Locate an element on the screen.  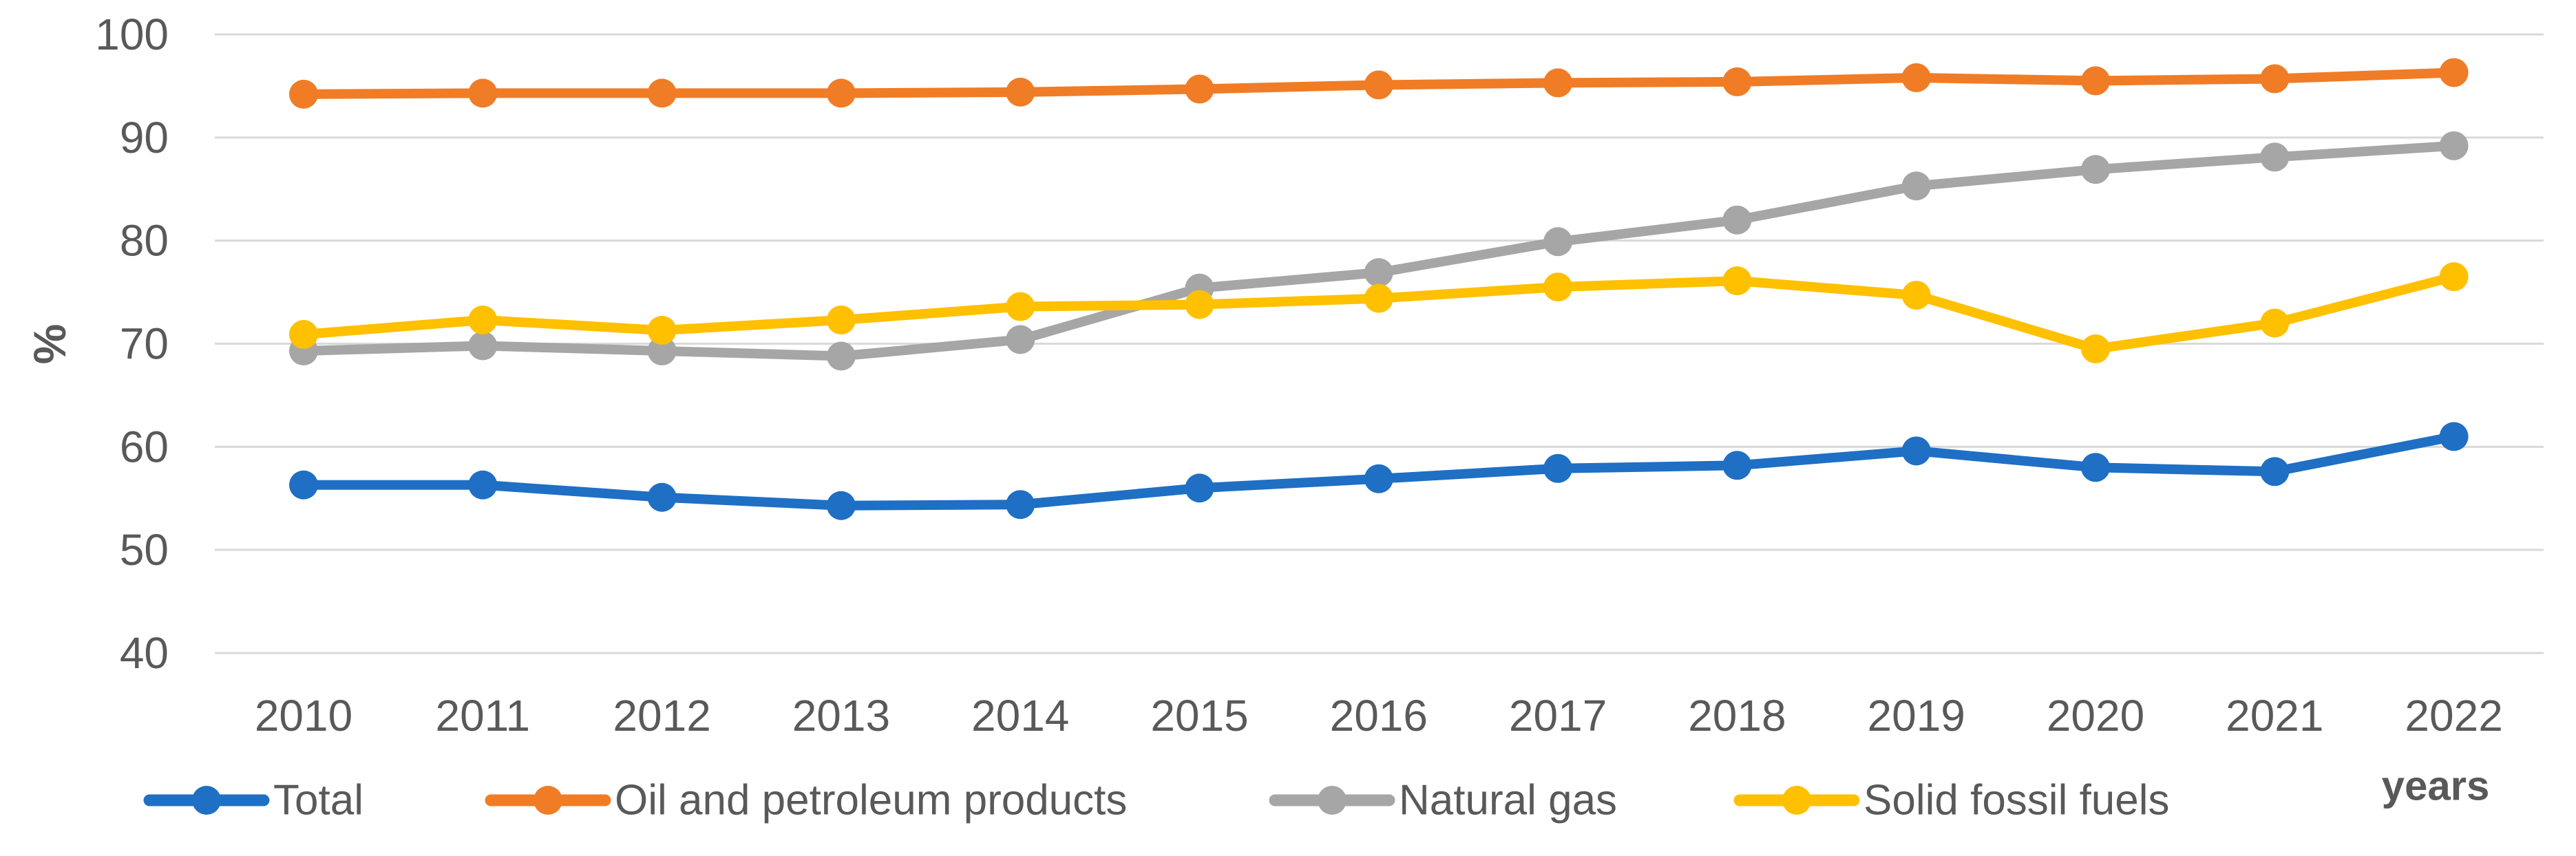
x-tick-label: 2021 is located at coordinates (2275, 715).